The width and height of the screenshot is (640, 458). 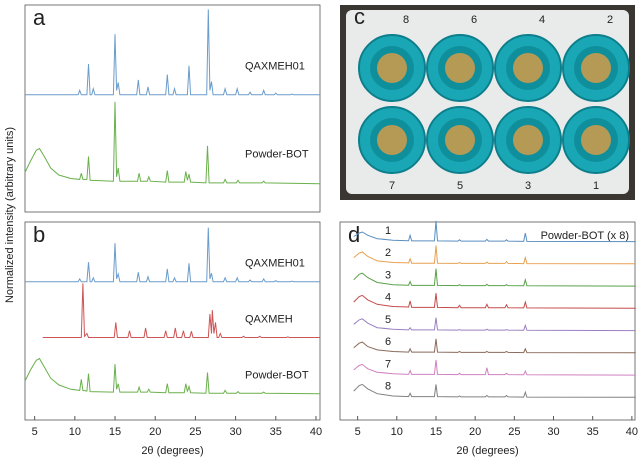 I want to click on panel-label: c, so click(x=359, y=16).